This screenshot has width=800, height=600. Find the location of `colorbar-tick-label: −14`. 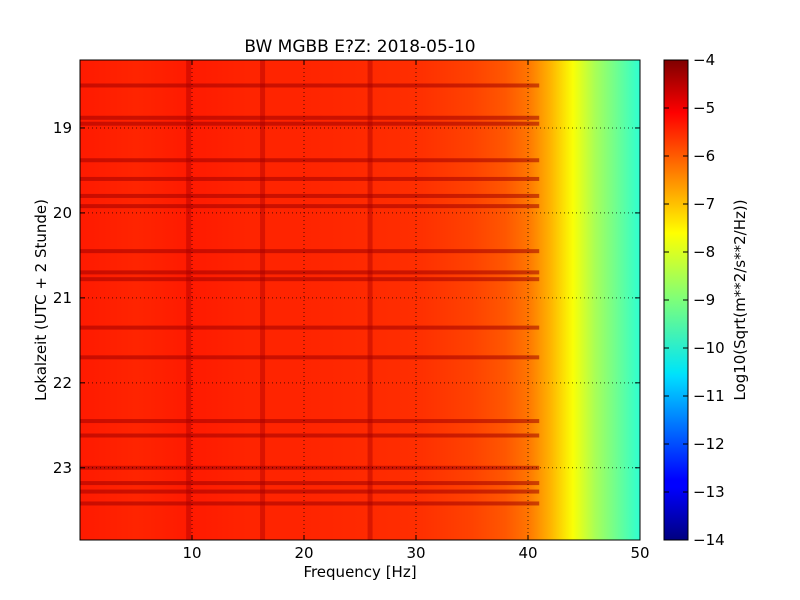

colorbar-tick-label: −14 is located at coordinates (709, 540).